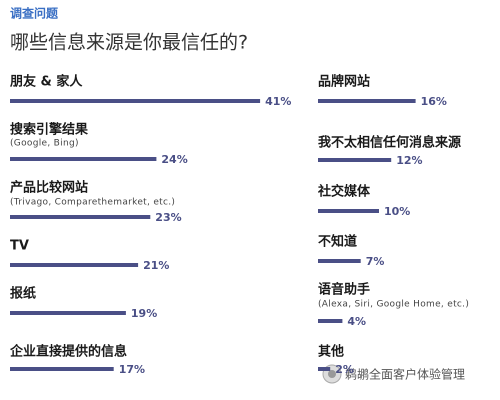  Describe the element at coordinates (174, 159) in the screenshot. I see `value-label: 24%` at that location.